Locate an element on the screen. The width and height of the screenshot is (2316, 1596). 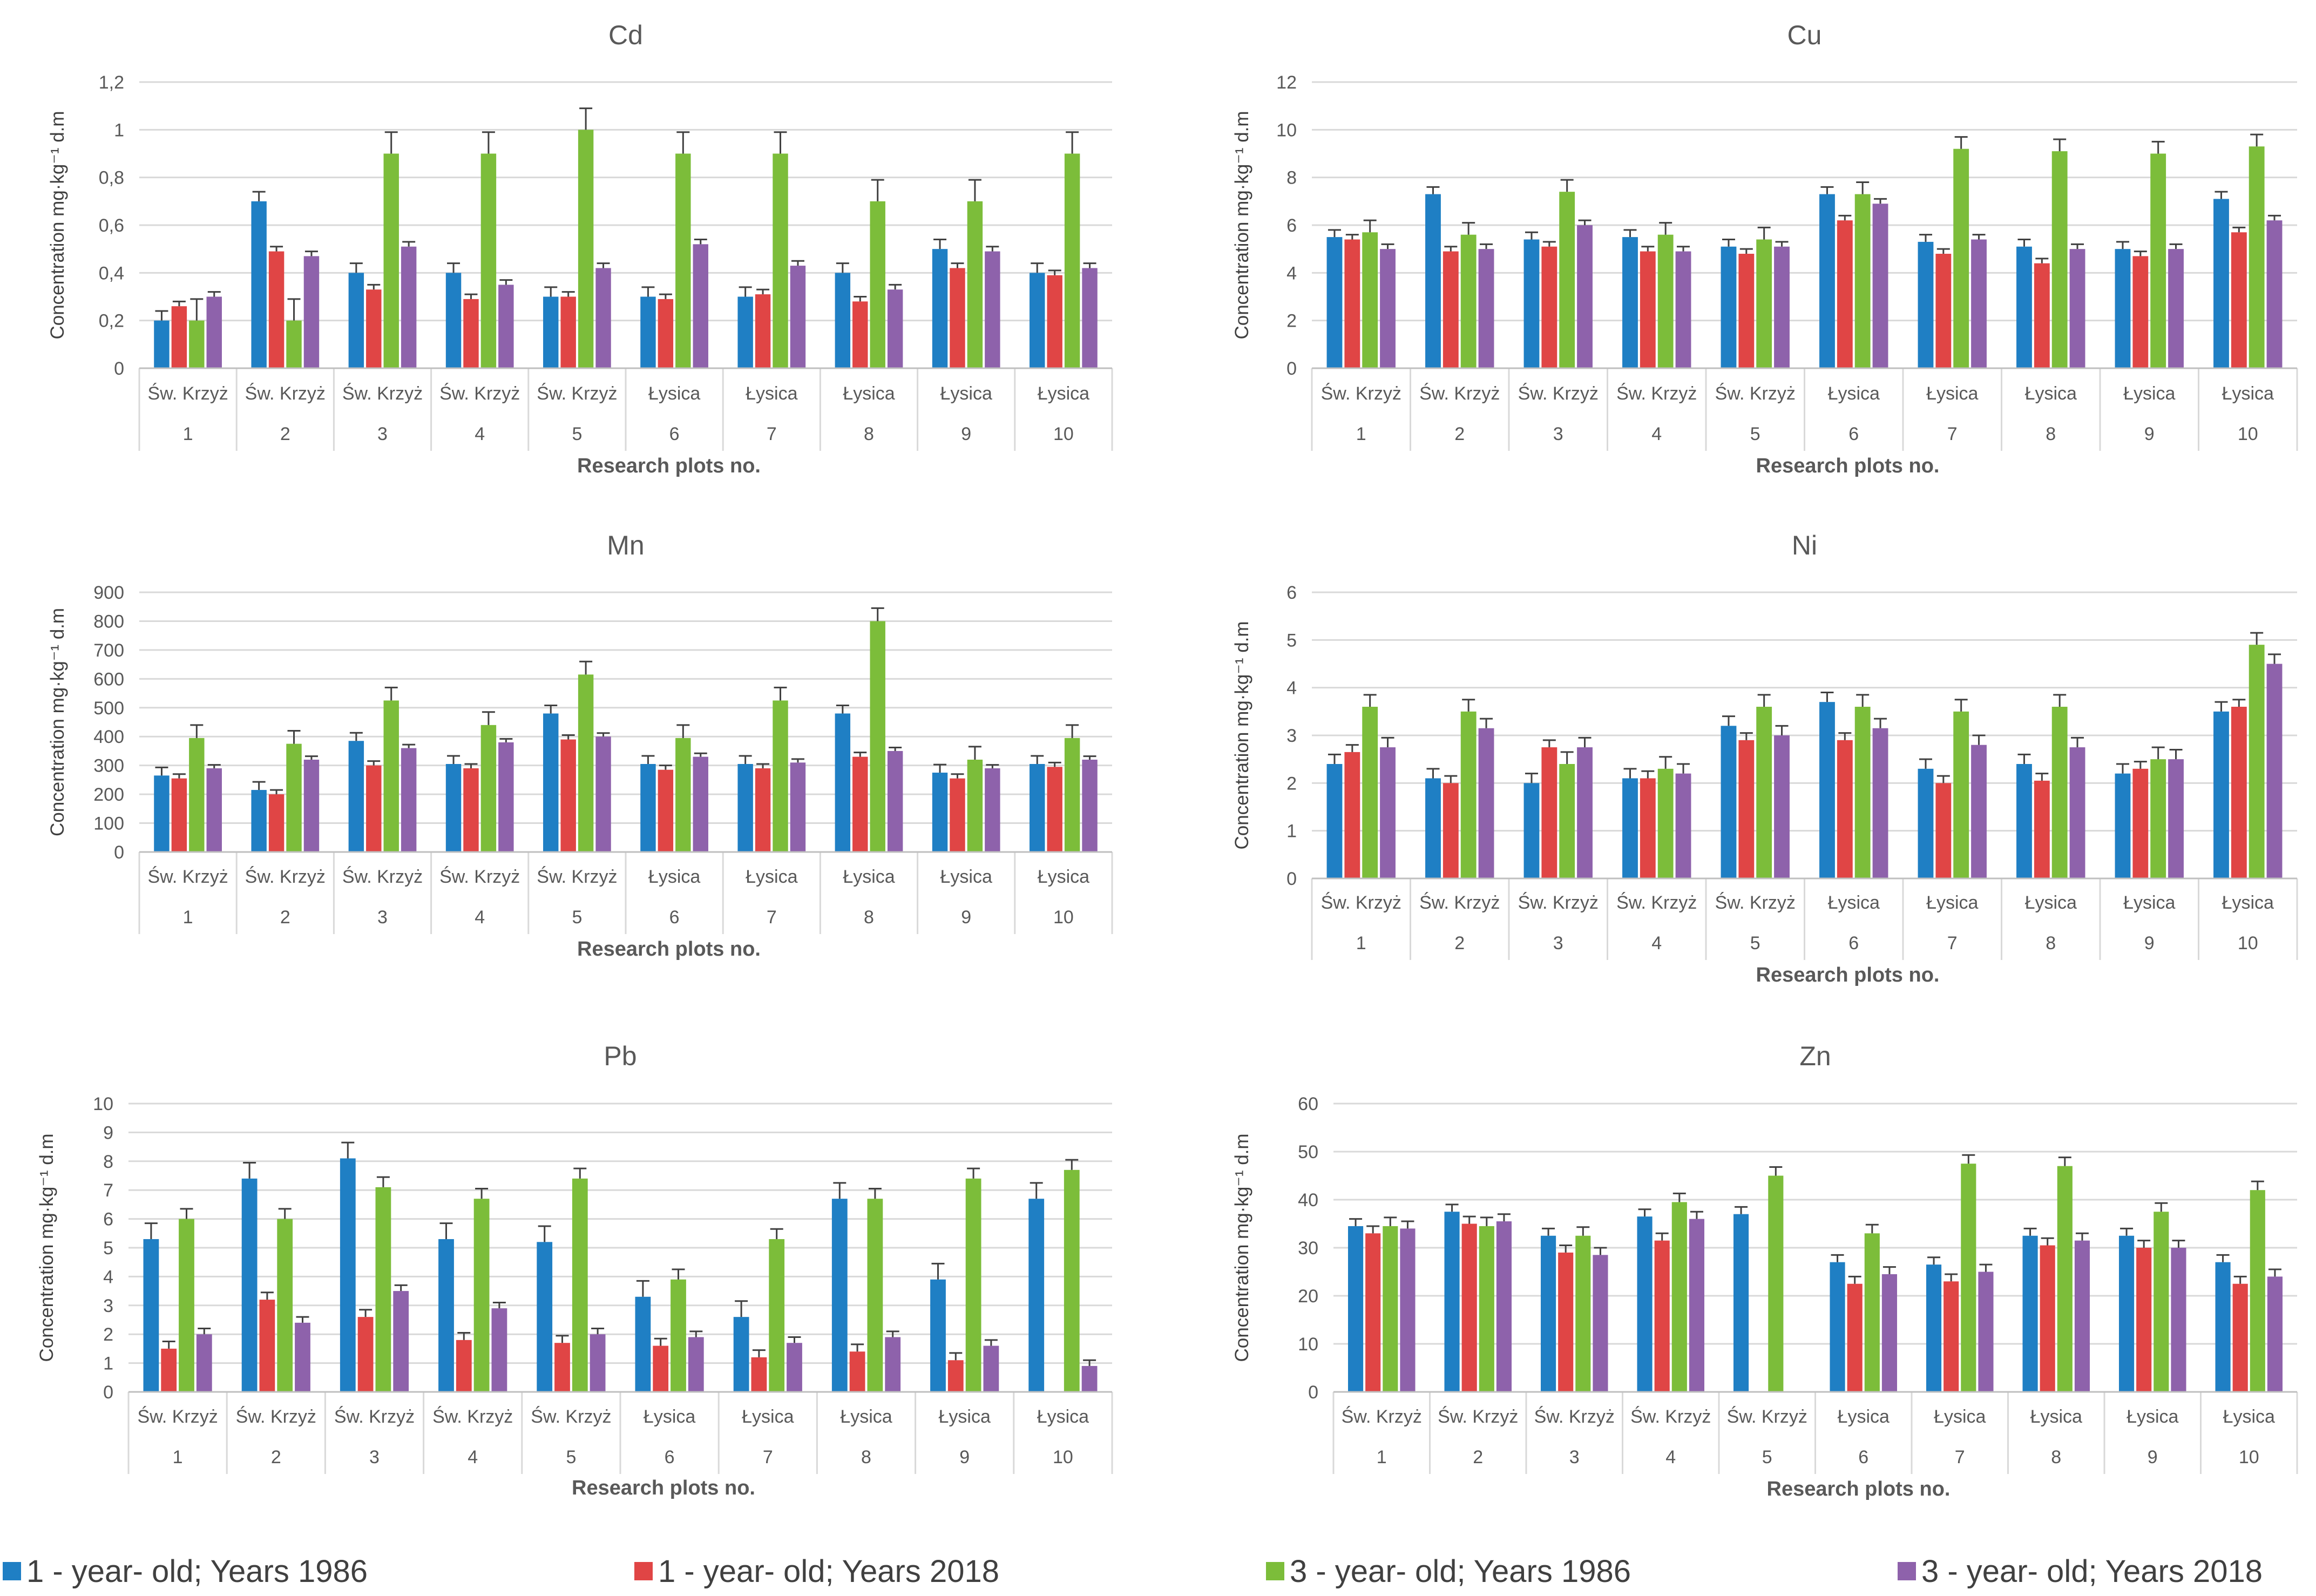
y-tick-label: 0,4 is located at coordinates (111, 273).